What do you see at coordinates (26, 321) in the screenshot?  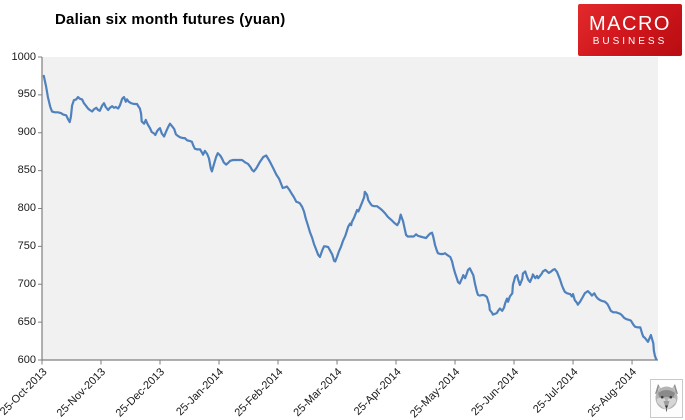 I see `y-axis-tick-label: 650` at bounding box center [26, 321].